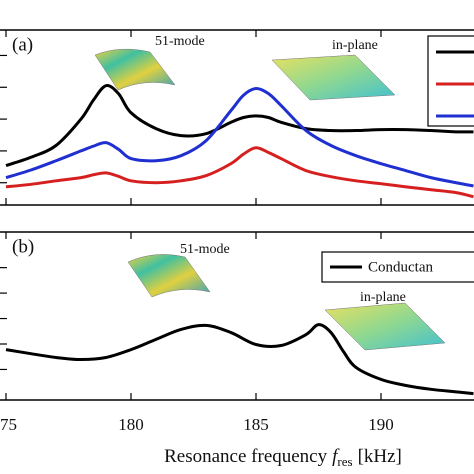 The width and height of the screenshot is (474, 474). I want to click on x-axis-label-part: f, so click(336, 456).